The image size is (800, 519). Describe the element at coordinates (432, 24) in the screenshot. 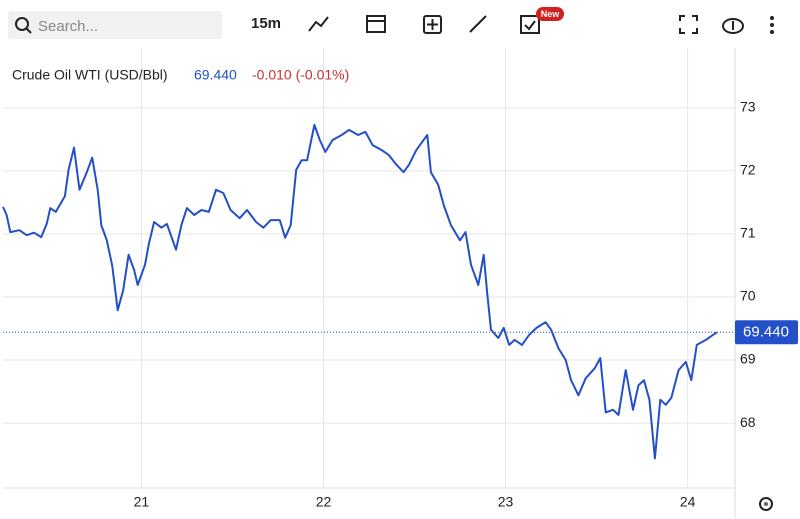

I see `add-button` at that location.